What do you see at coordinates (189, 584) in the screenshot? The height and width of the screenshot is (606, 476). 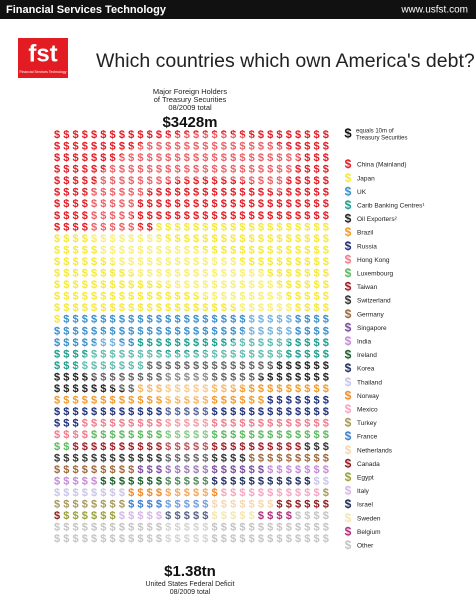 I see `footer-line: United States Federal Deficit` at bounding box center [189, 584].